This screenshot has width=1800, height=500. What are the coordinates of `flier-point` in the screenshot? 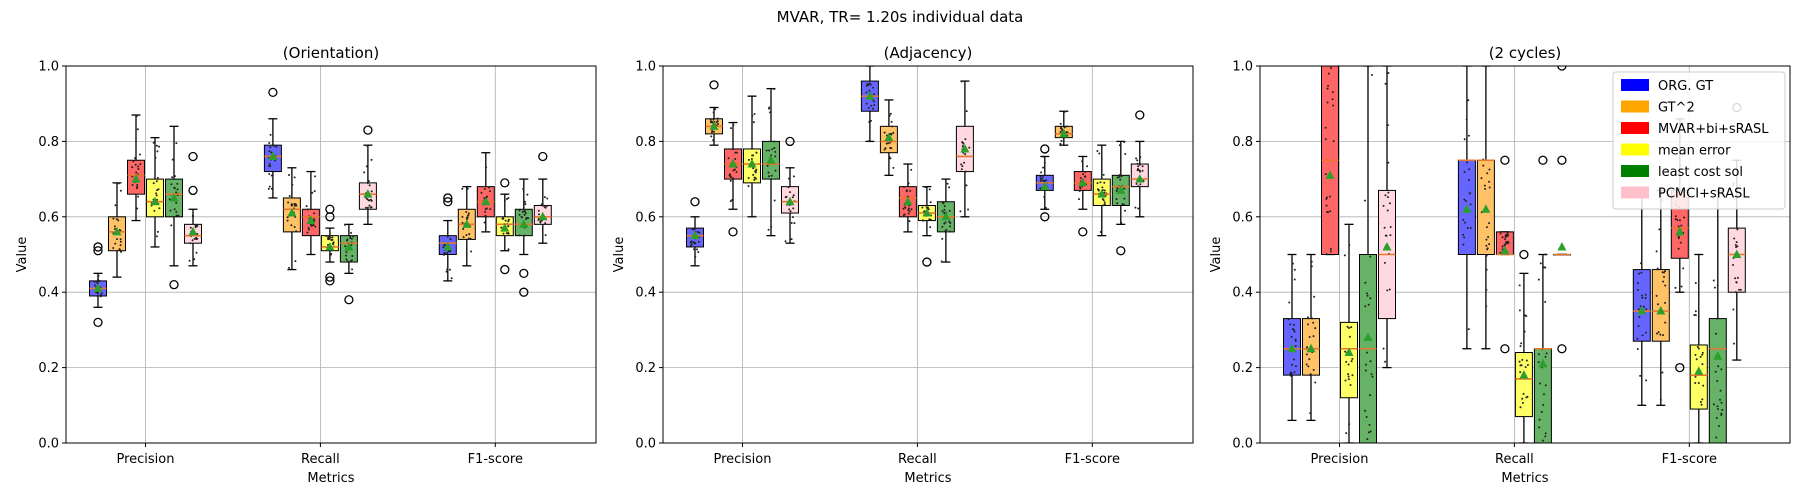 It's located at (1140, 115).